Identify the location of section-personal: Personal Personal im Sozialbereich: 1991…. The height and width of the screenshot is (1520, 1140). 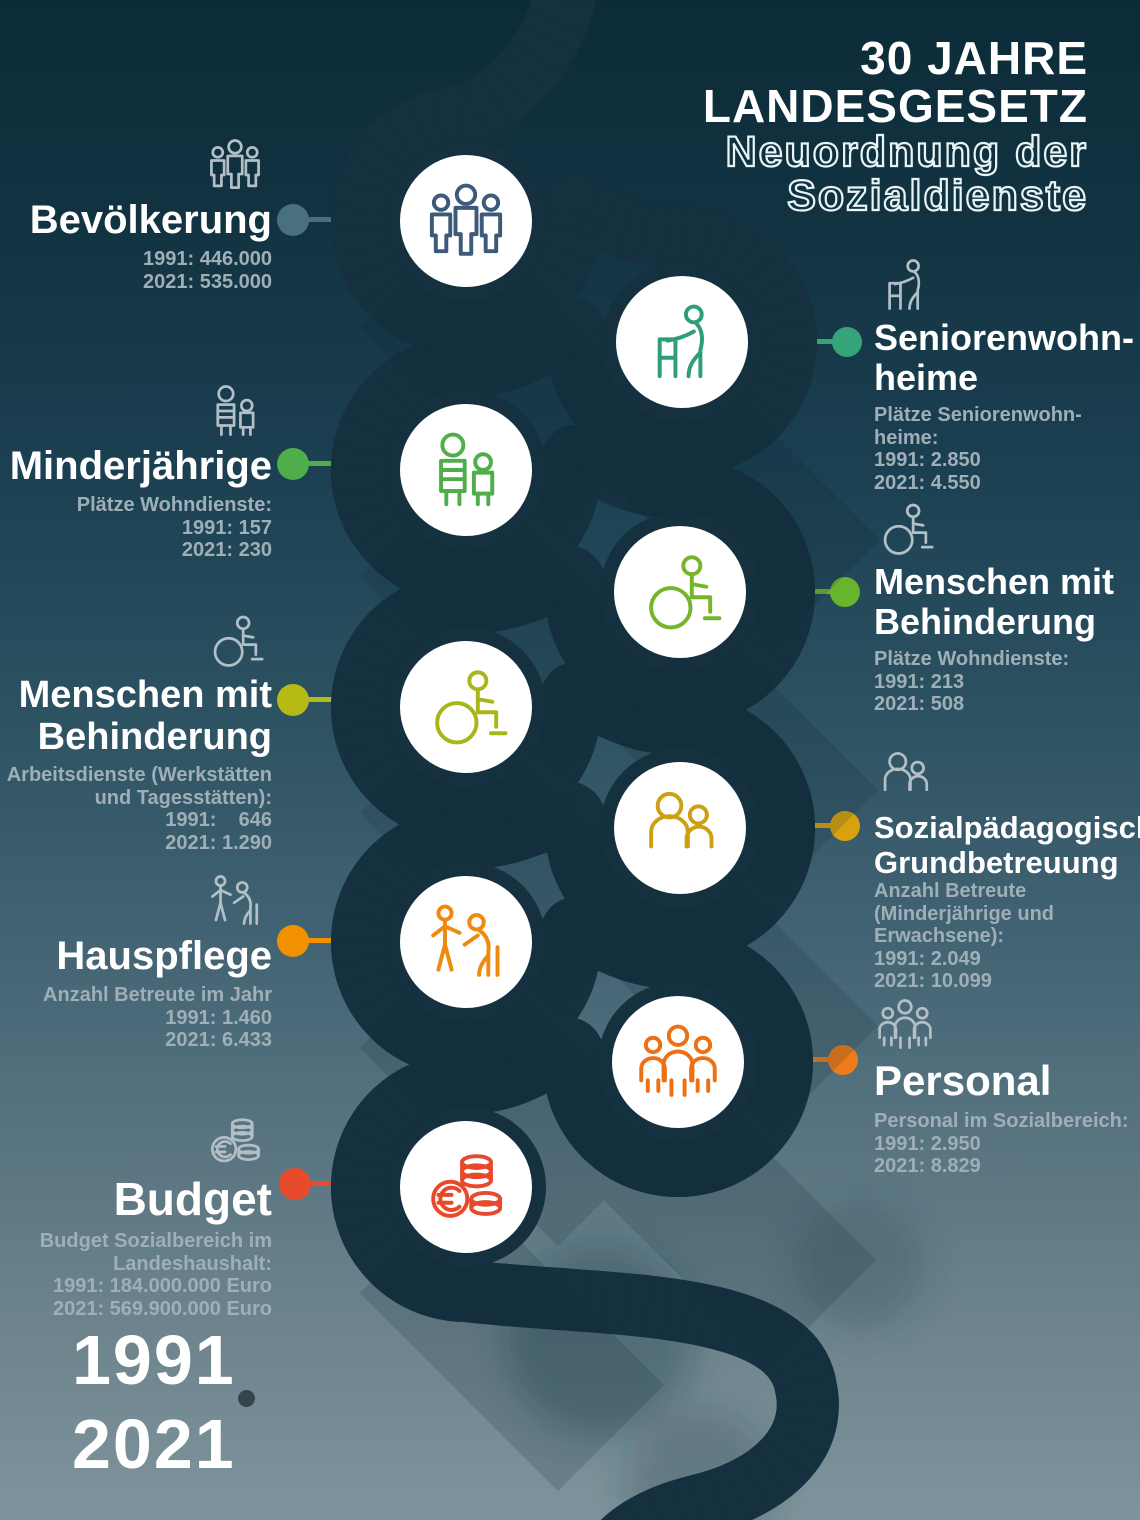
(1007, 1087).